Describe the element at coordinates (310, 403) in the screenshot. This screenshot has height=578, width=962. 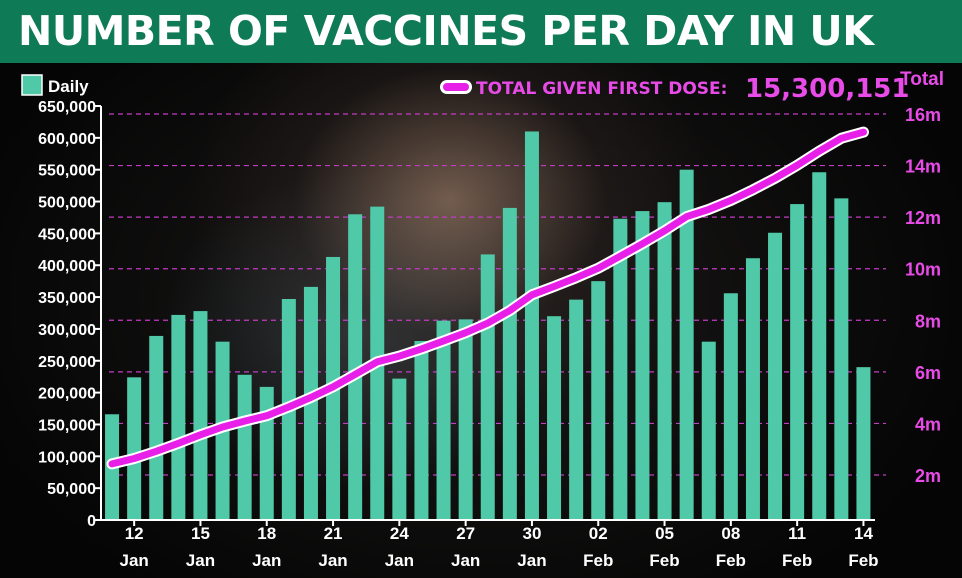
I see `bar-20-Jan` at that location.